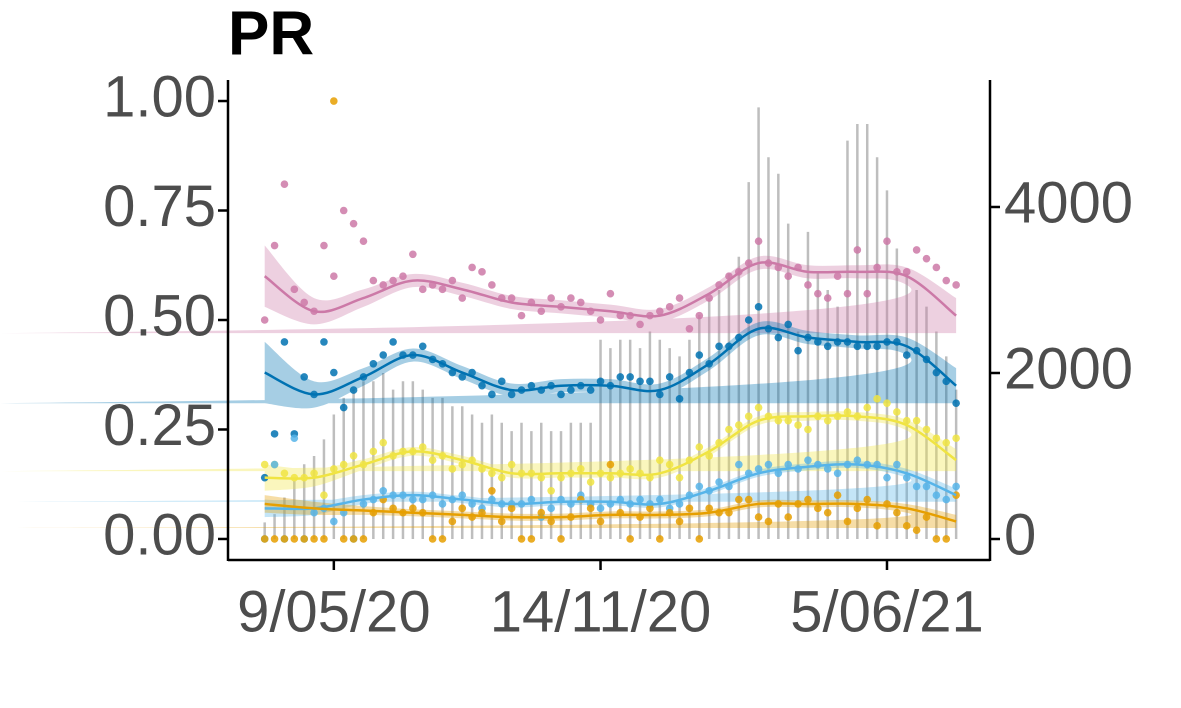  Describe the element at coordinates (159, 315) in the screenshot. I see `y-tick-label: 0.50` at that location.